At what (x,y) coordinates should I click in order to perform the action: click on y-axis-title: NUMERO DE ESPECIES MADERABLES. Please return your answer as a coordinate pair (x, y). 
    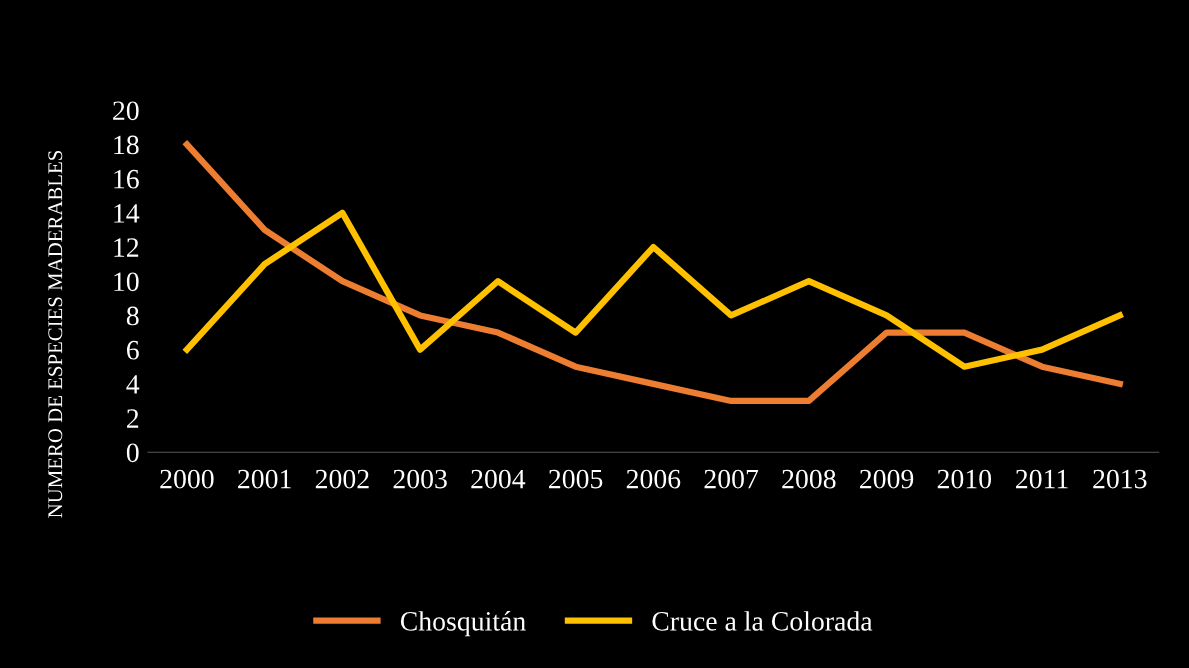
    Looking at the image, I should click on (55, 334).